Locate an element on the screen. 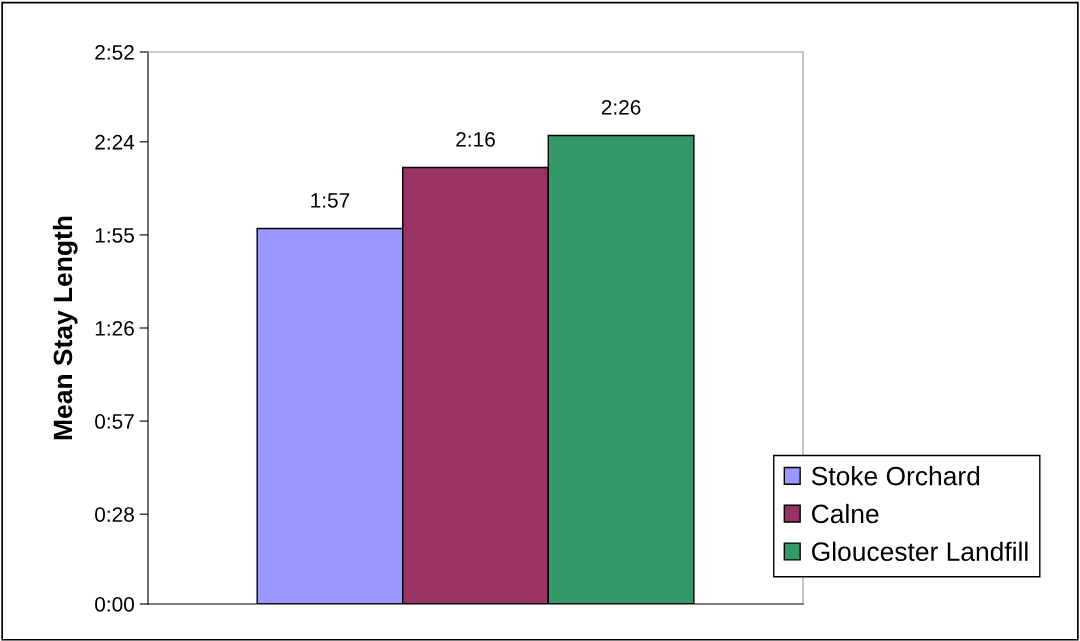 The image size is (1080, 641). y-tick-label: 0:28 is located at coordinates (114, 514).